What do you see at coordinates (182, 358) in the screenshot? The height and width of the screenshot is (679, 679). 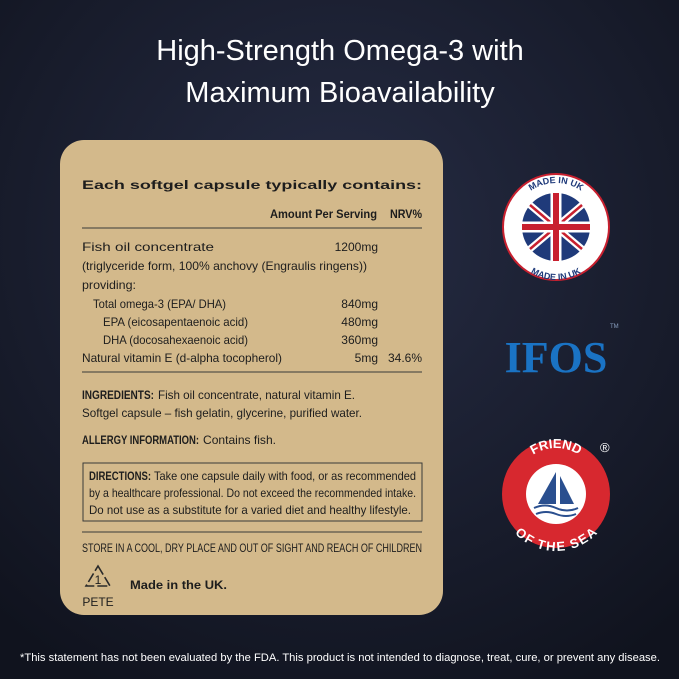 I see `row-name: Natural vitamin E (d-alpha tocopherol)` at bounding box center [182, 358].